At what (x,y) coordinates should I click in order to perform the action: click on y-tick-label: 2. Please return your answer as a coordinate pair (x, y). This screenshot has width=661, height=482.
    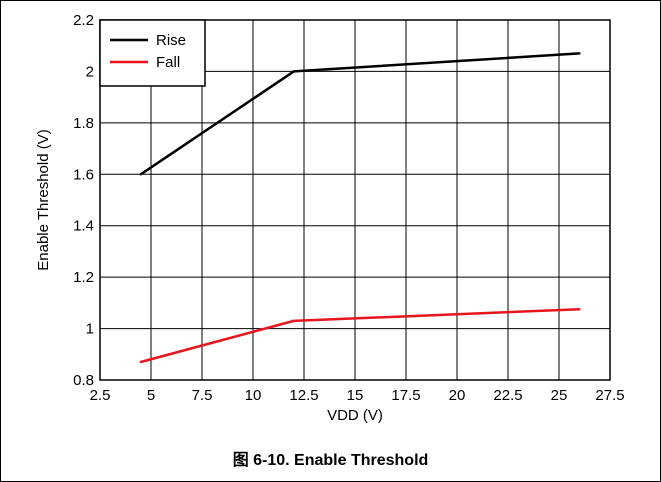
    Looking at the image, I should click on (90, 71).